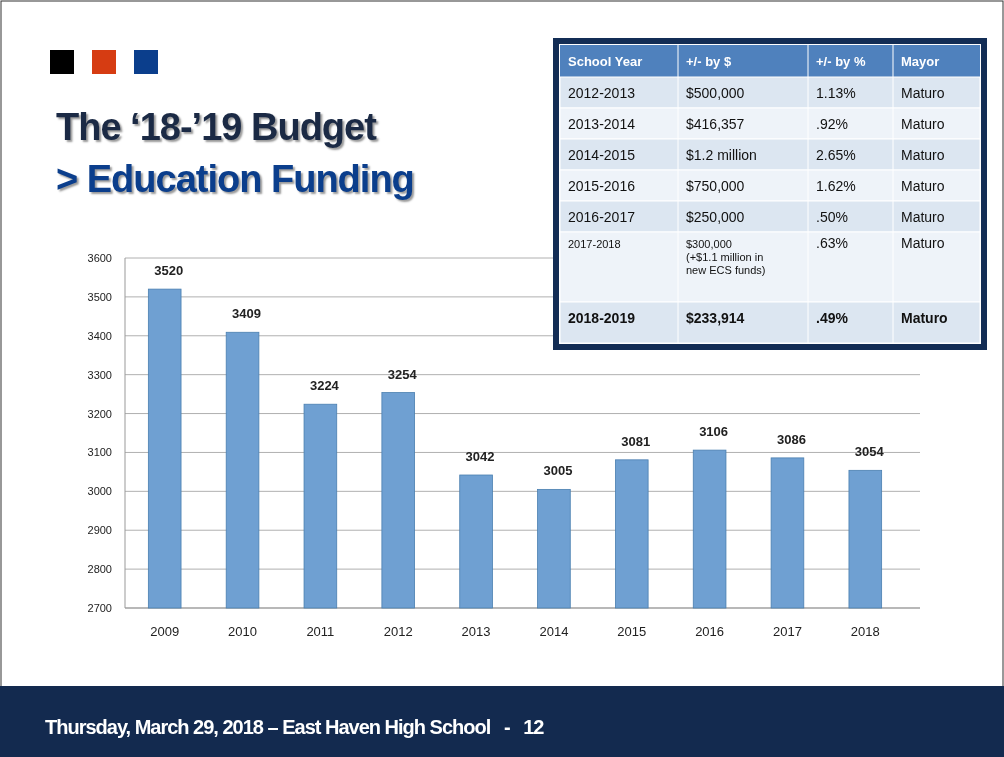 The width and height of the screenshot is (1004, 757). I want to click on category-label: +/- by $, so click(709, 61).